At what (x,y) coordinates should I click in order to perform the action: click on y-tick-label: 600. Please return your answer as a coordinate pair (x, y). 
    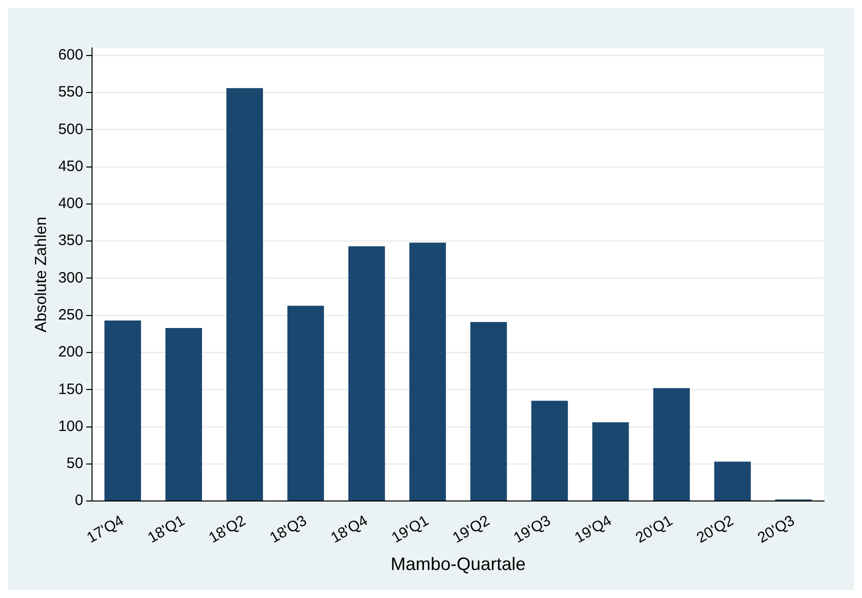
    Looking at the image, I should click on (71, 55).